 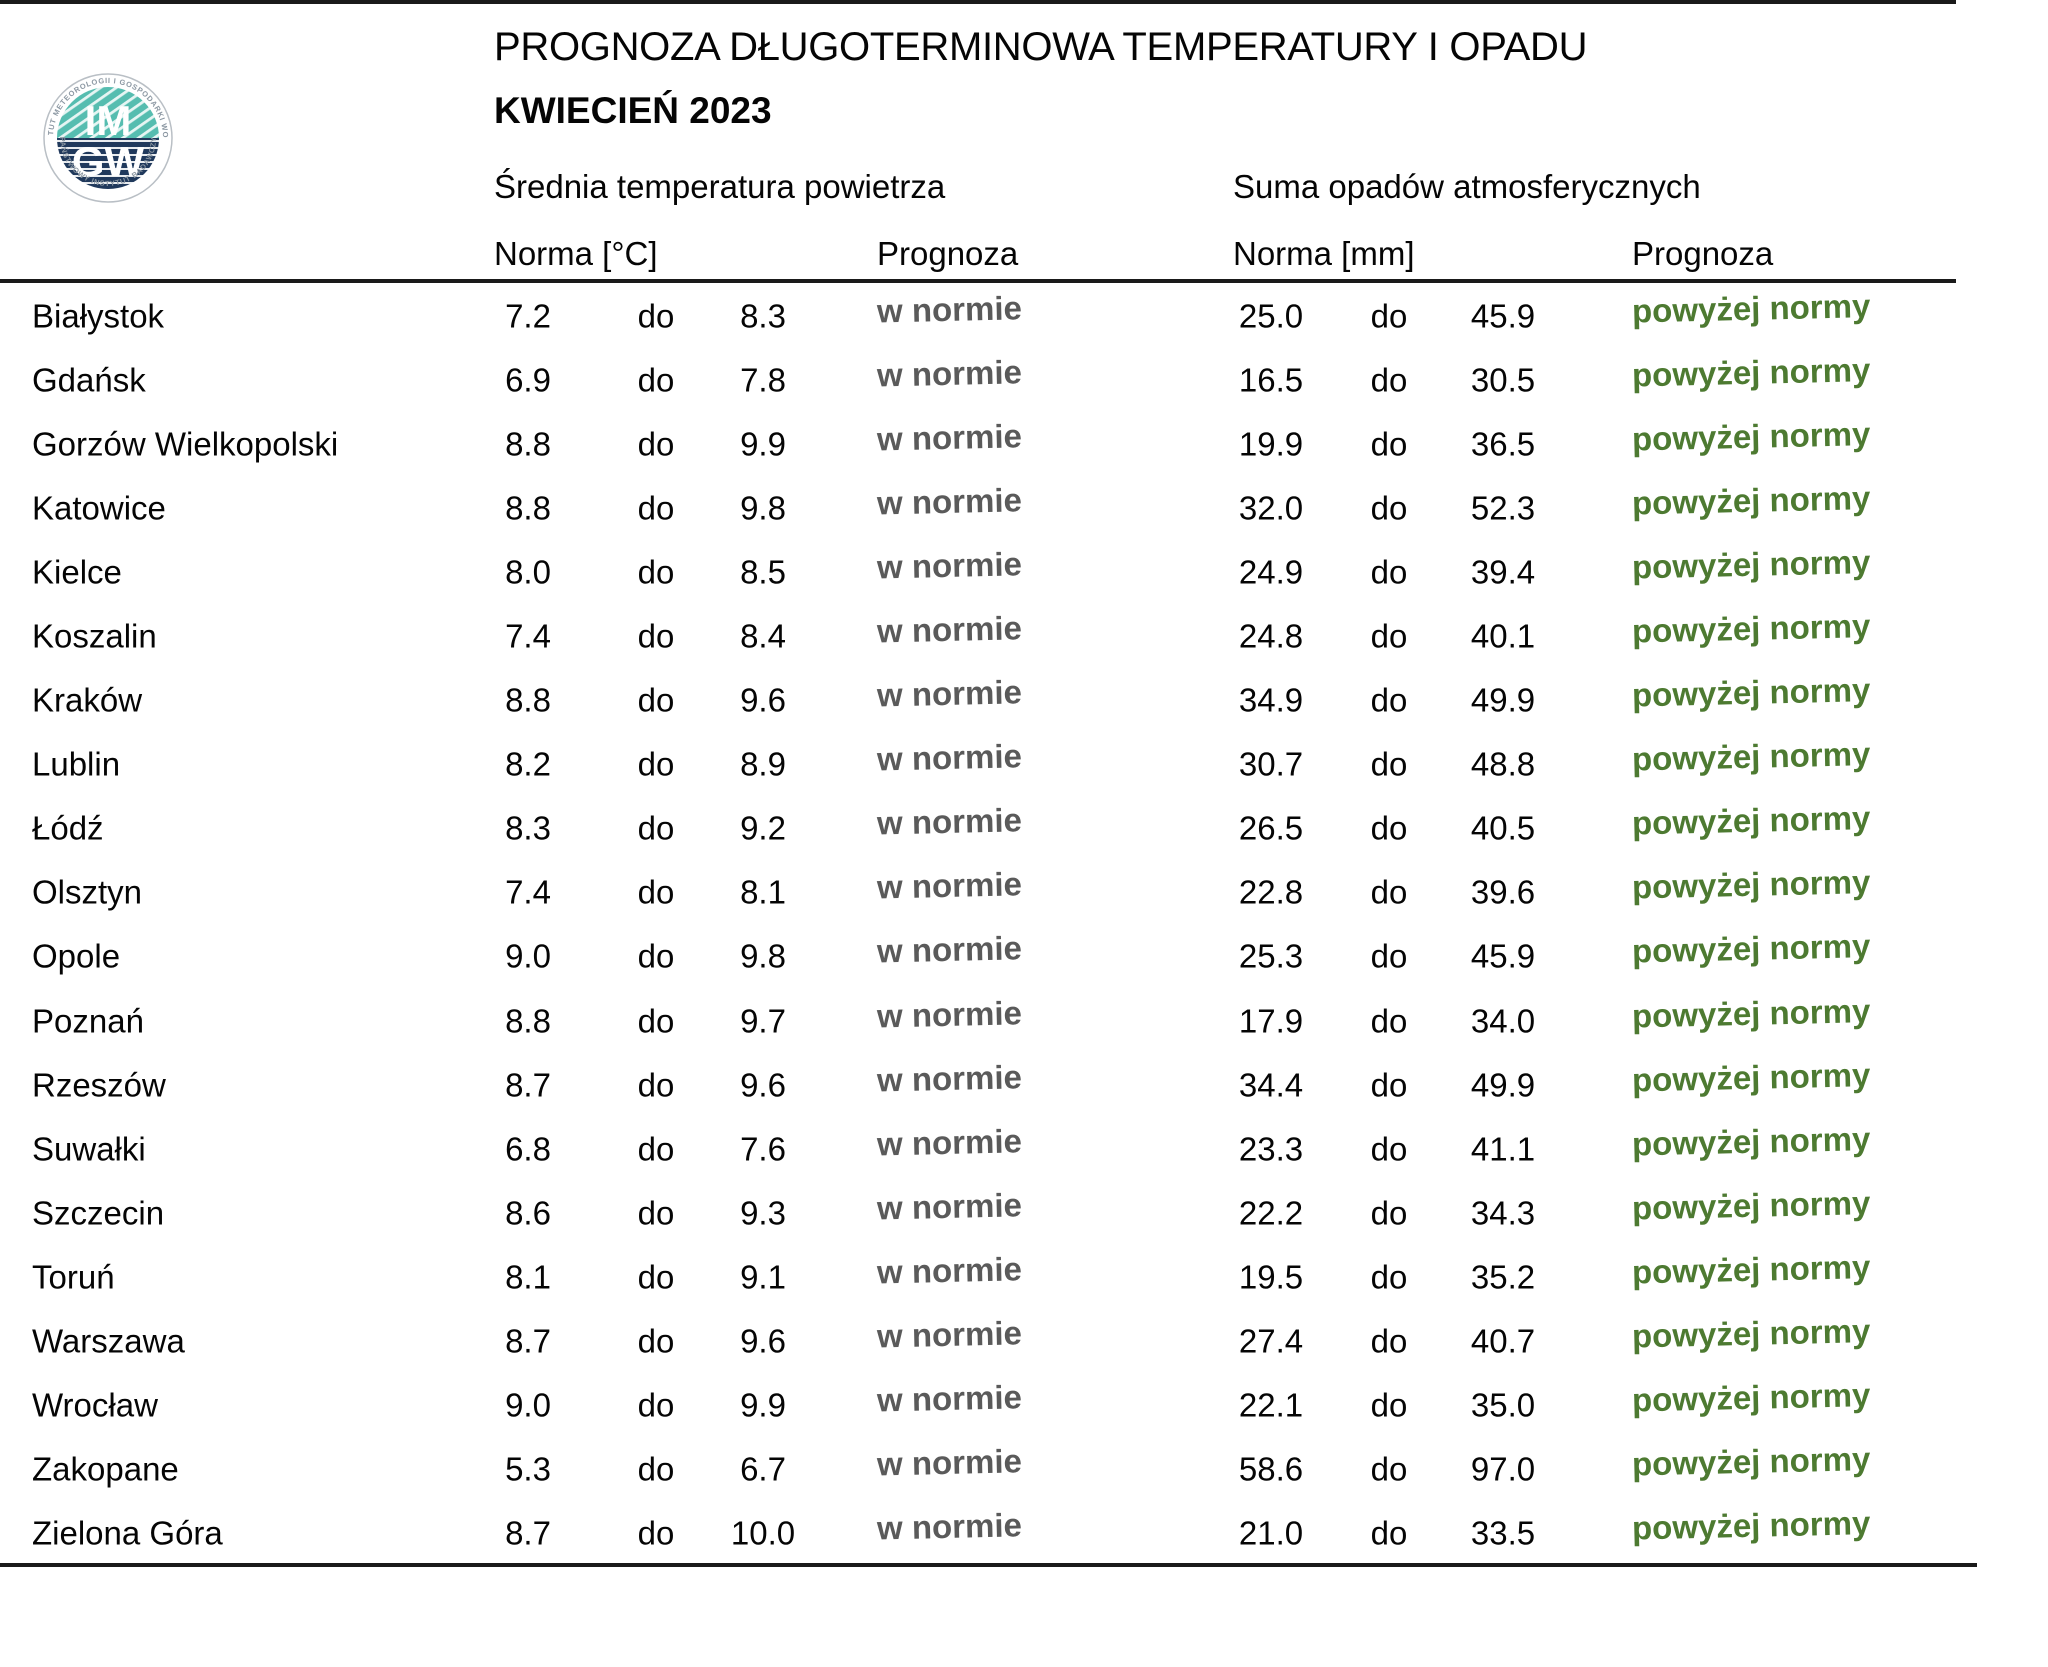 What do you see at coordinates (1503, 1085) in the screenshot?
I see `precip-norm-max: 49.9` at bounding box center [1503, 1085].